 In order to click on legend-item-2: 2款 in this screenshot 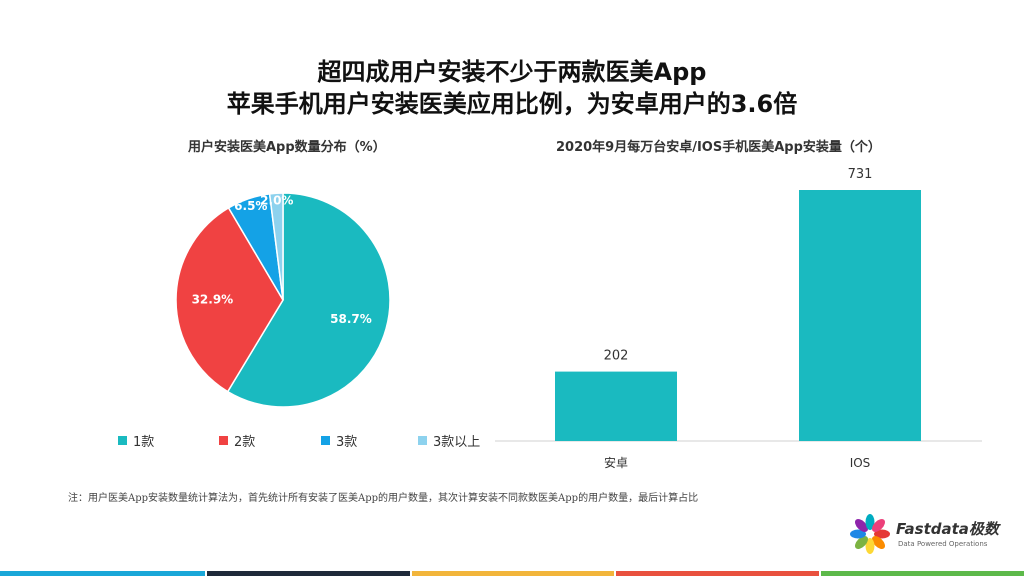, I will do `click(237, 440)`.